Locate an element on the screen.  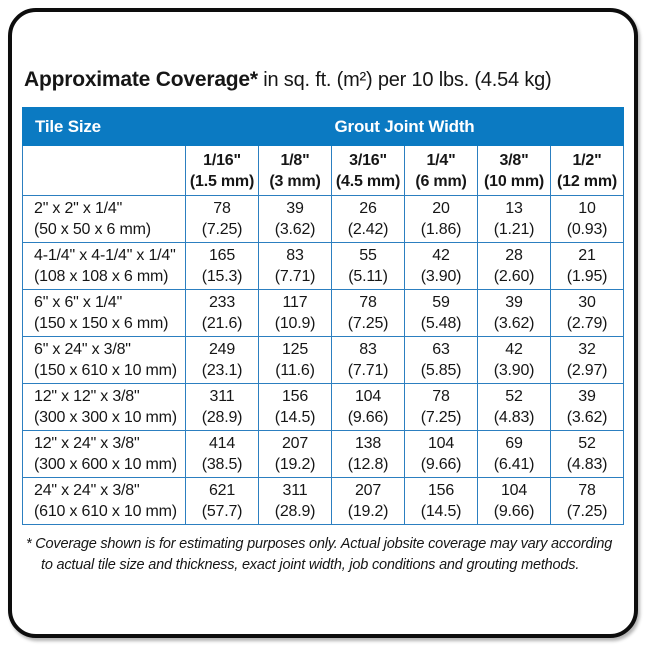
empty-corner-cell is located at coordinates (104, 170).